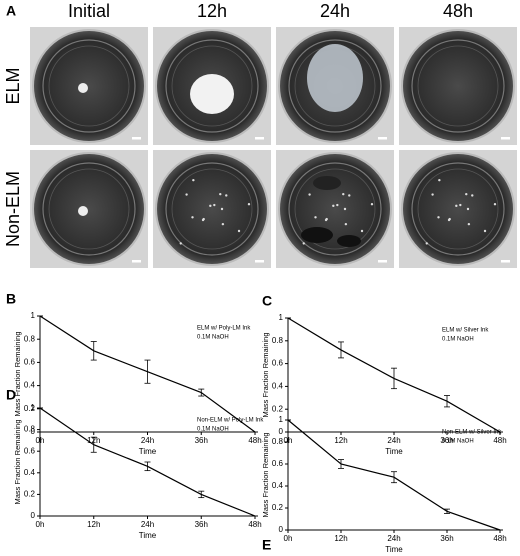 The image size is (520, 556). Describe the element at coordinates (394, 451) in the screenshot. I see `x-axis-label: Time` at that location.